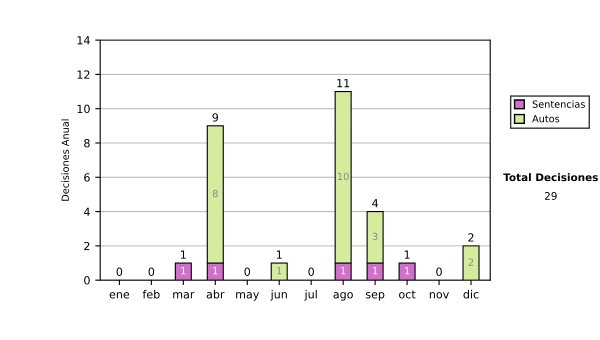 This screenshot has height=340, width=600. Describe the element at coordinates (439, 295) in the screenshot. I see `x-tick-label: nov` at that location.